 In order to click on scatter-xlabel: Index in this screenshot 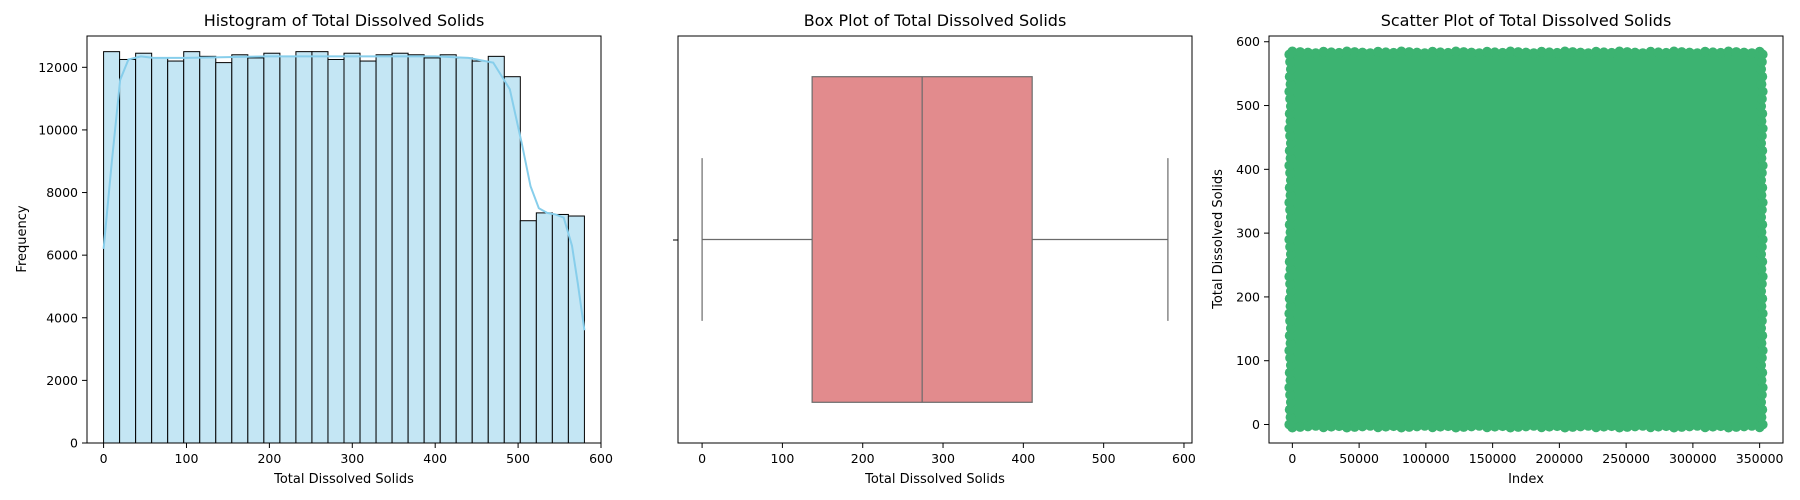, I will do `click(1526, 479)`.